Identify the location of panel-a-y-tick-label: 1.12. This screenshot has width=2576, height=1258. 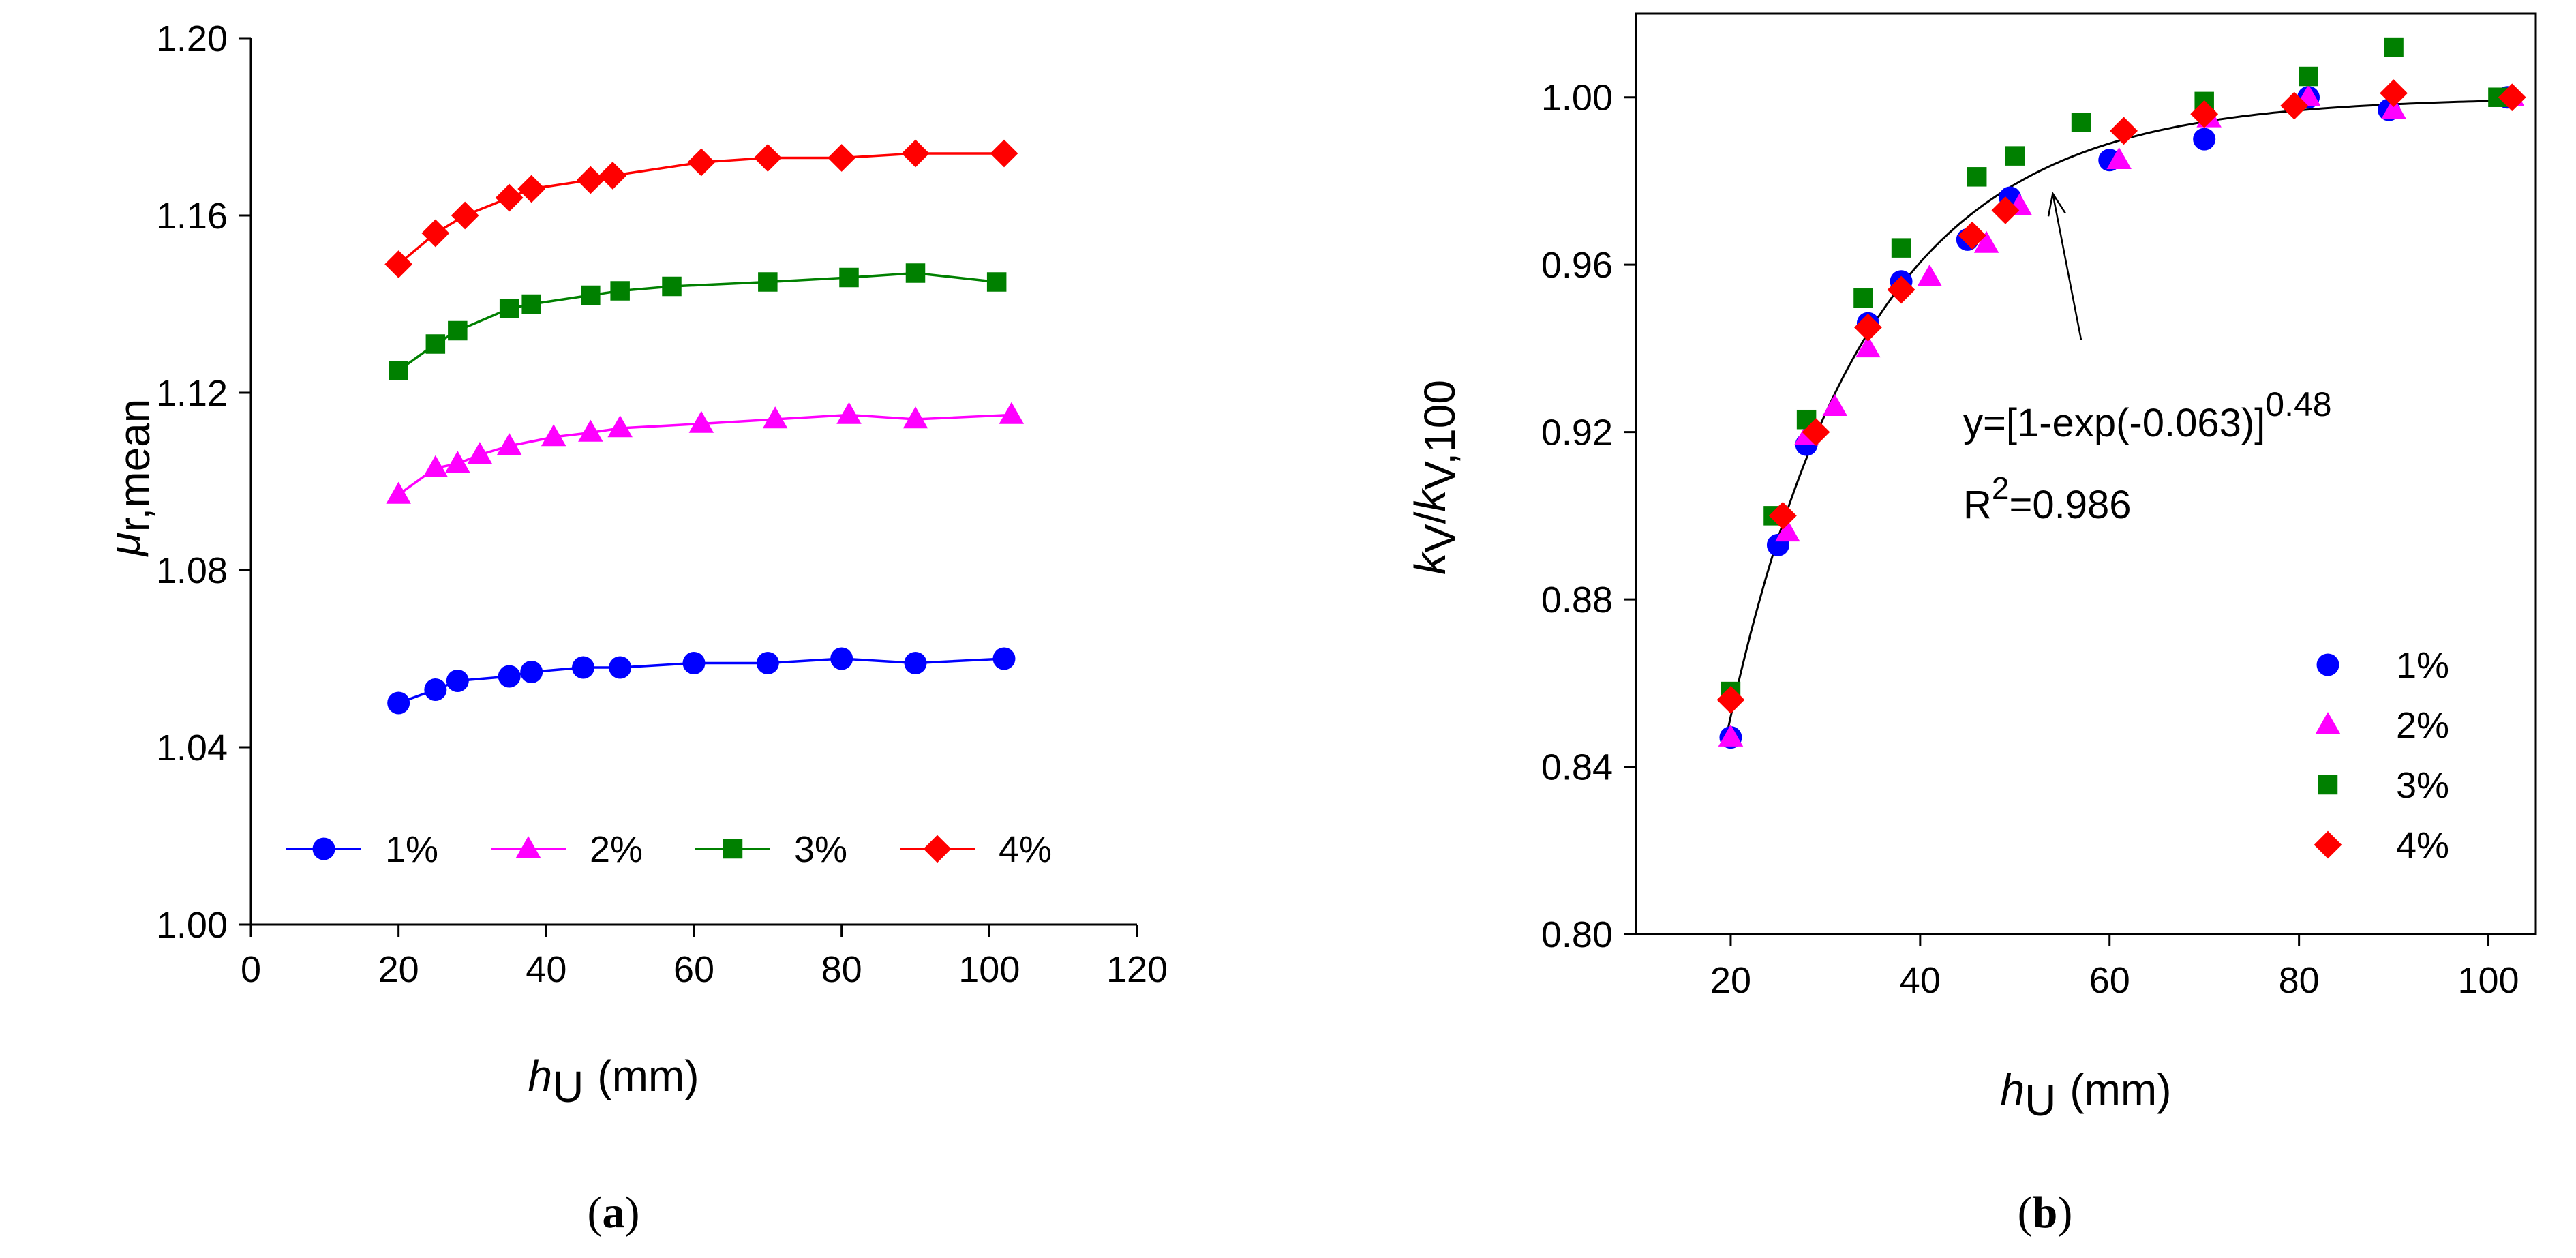
(192, 393).